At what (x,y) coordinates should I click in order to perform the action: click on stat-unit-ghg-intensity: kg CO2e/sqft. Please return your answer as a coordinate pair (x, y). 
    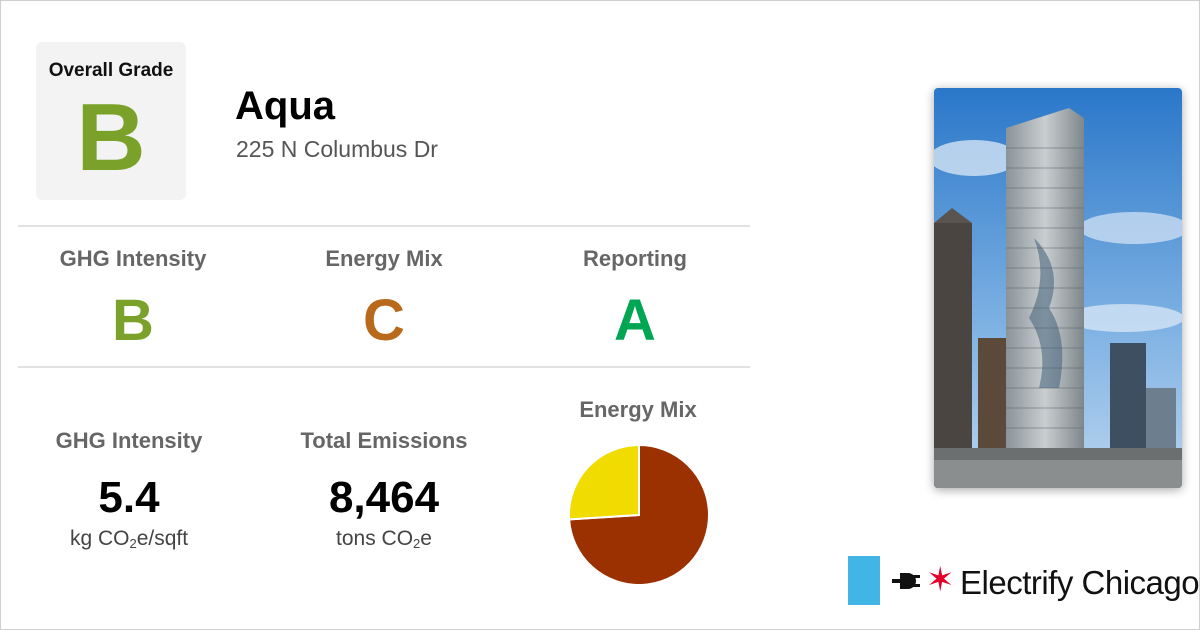
    Looking at the image, I should click on (129, 539).